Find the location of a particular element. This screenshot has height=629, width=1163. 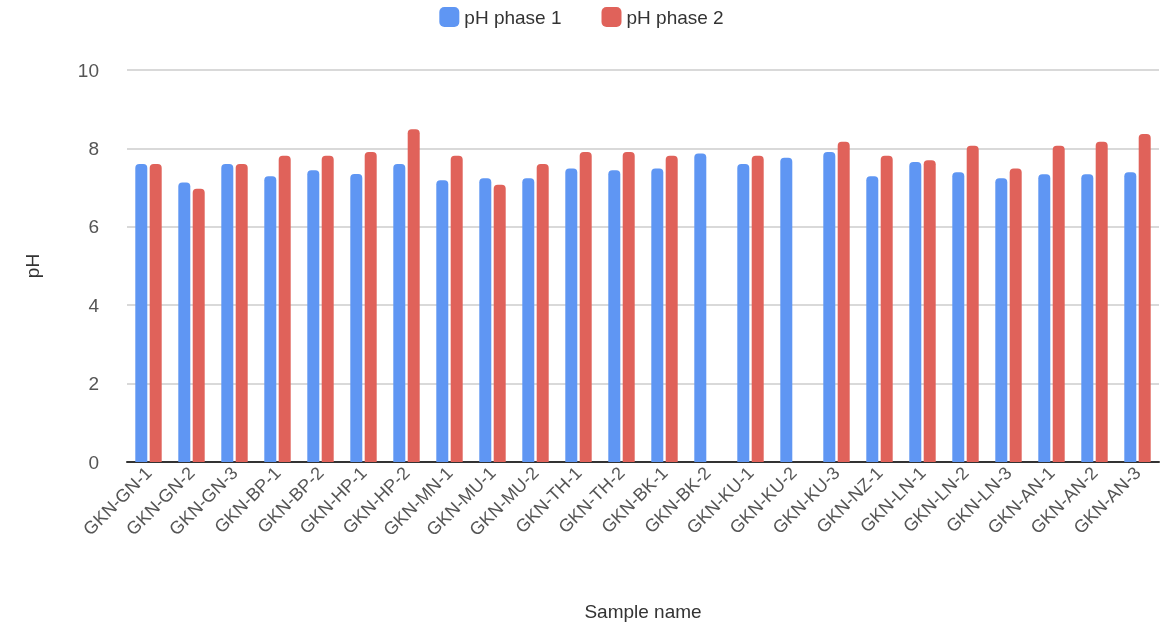

x-axis-title: Sample name is located at coordinates (643, 611).